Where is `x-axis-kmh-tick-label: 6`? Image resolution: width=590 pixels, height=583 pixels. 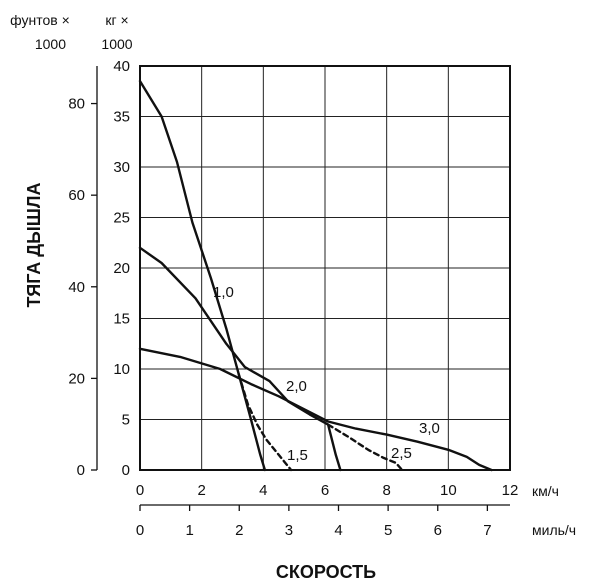 x-axis-kmh-tick-label: 6 is located at coordinates (325, 490).